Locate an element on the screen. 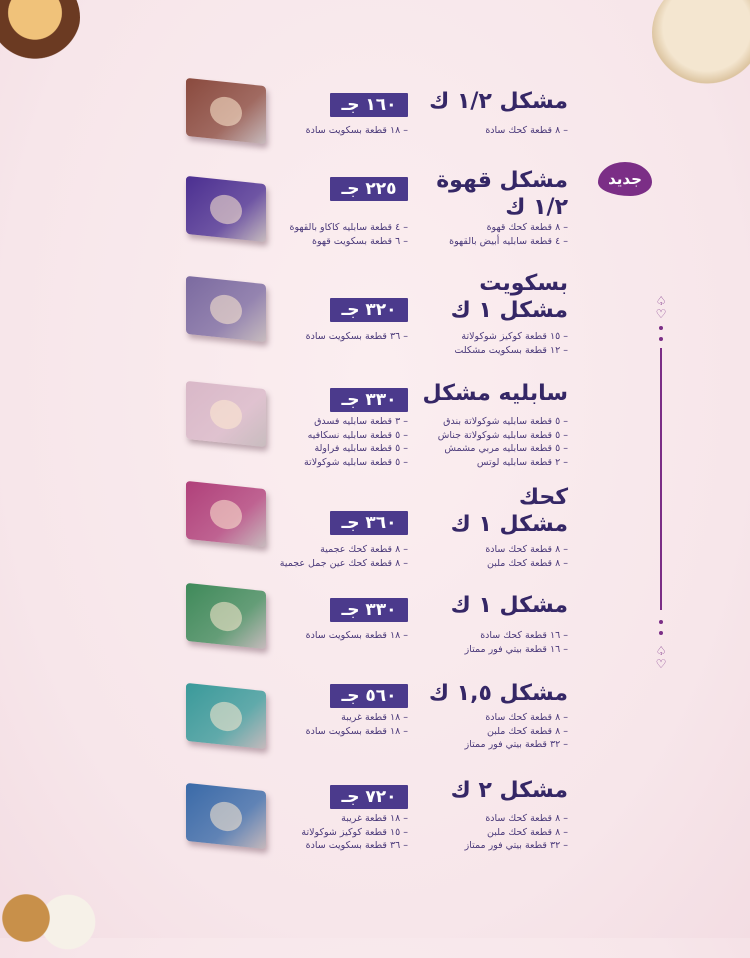 The width and height of the screenshot is (750, 958). detail-line: – ٣ قطعة سابليه فسدق is located at coordinates (361, 421).